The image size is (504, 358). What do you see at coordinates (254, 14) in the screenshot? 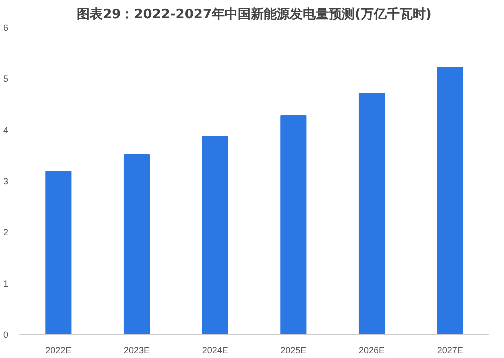
I see `chart-title: 图表29：2022-2027年中国新能源发电量预测(万亿千瓦时)` at bounding box center [254, 14].